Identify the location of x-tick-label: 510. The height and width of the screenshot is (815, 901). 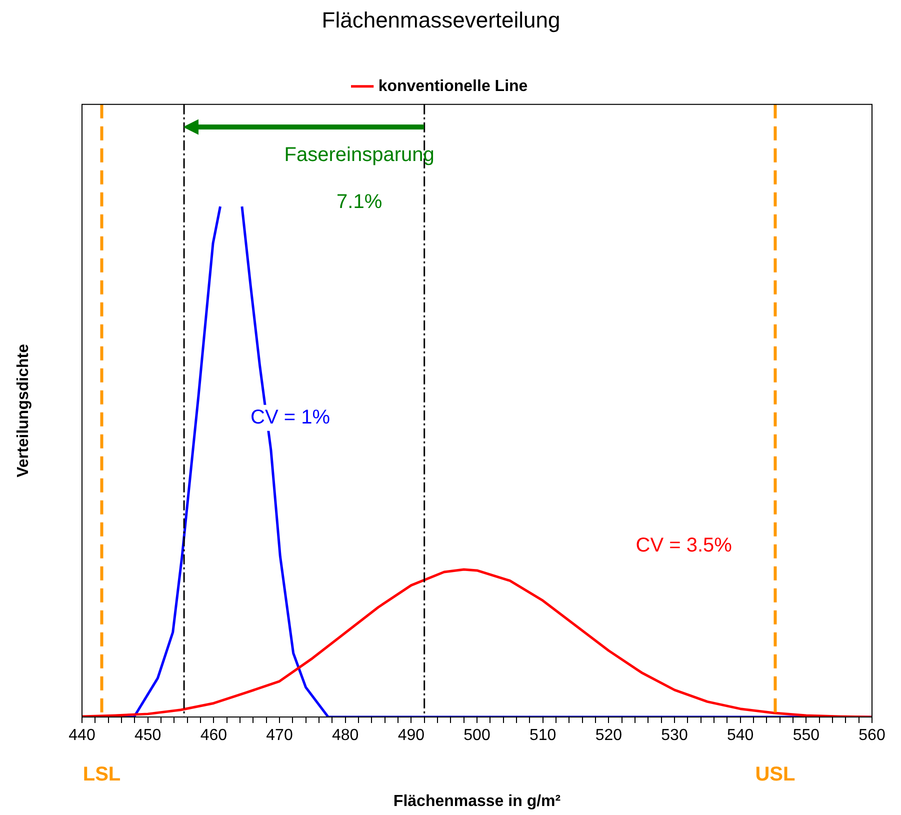
(542, 735).